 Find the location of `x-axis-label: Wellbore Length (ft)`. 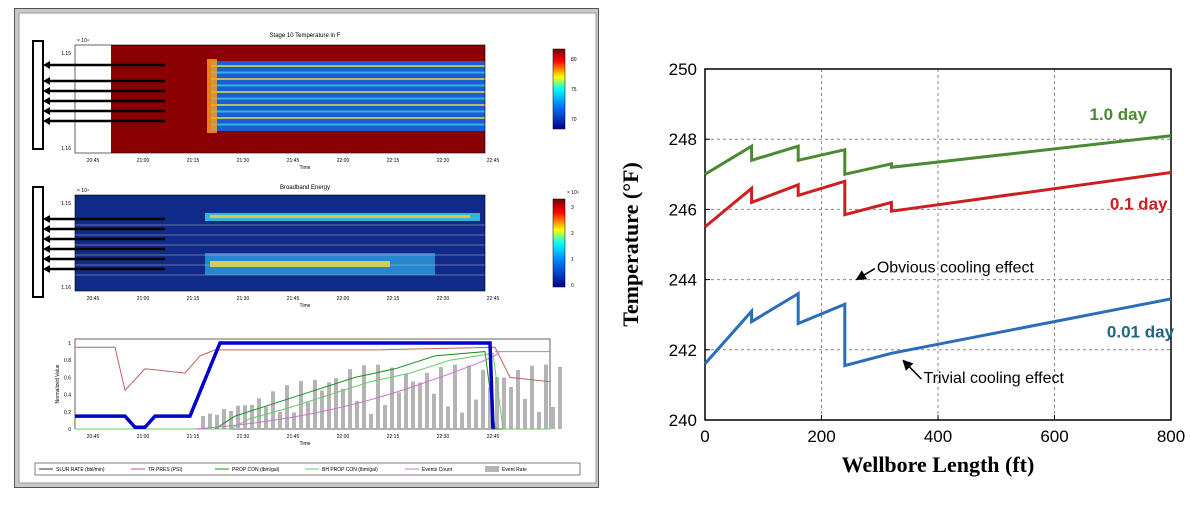

x-axis-label: Wellbore Length (ft) is located at coordinates (938, 464).